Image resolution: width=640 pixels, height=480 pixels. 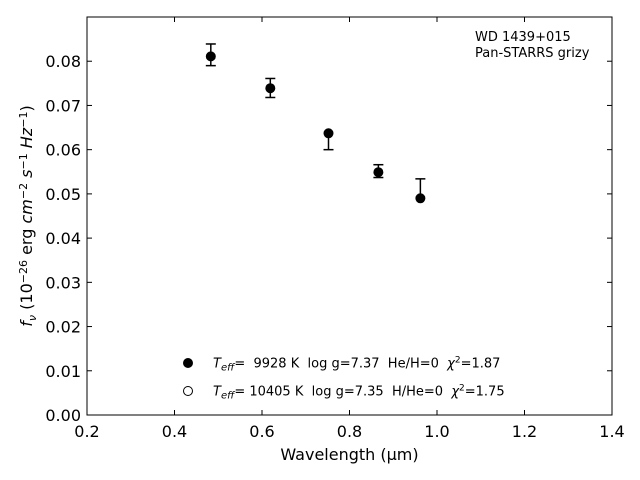 What do you see at coordinates (524, 431) in the screenshot?
I see `x-tick-label: 1.2` at bounding box center [524, 431].